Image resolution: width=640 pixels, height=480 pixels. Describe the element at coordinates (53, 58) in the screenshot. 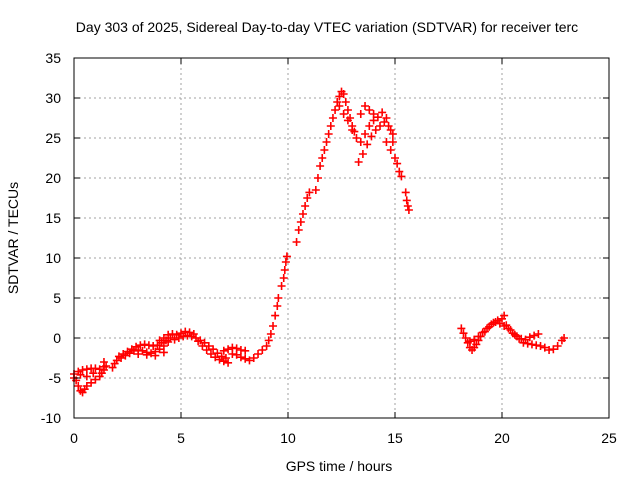

I see `y-tick-label: 35` at that location.